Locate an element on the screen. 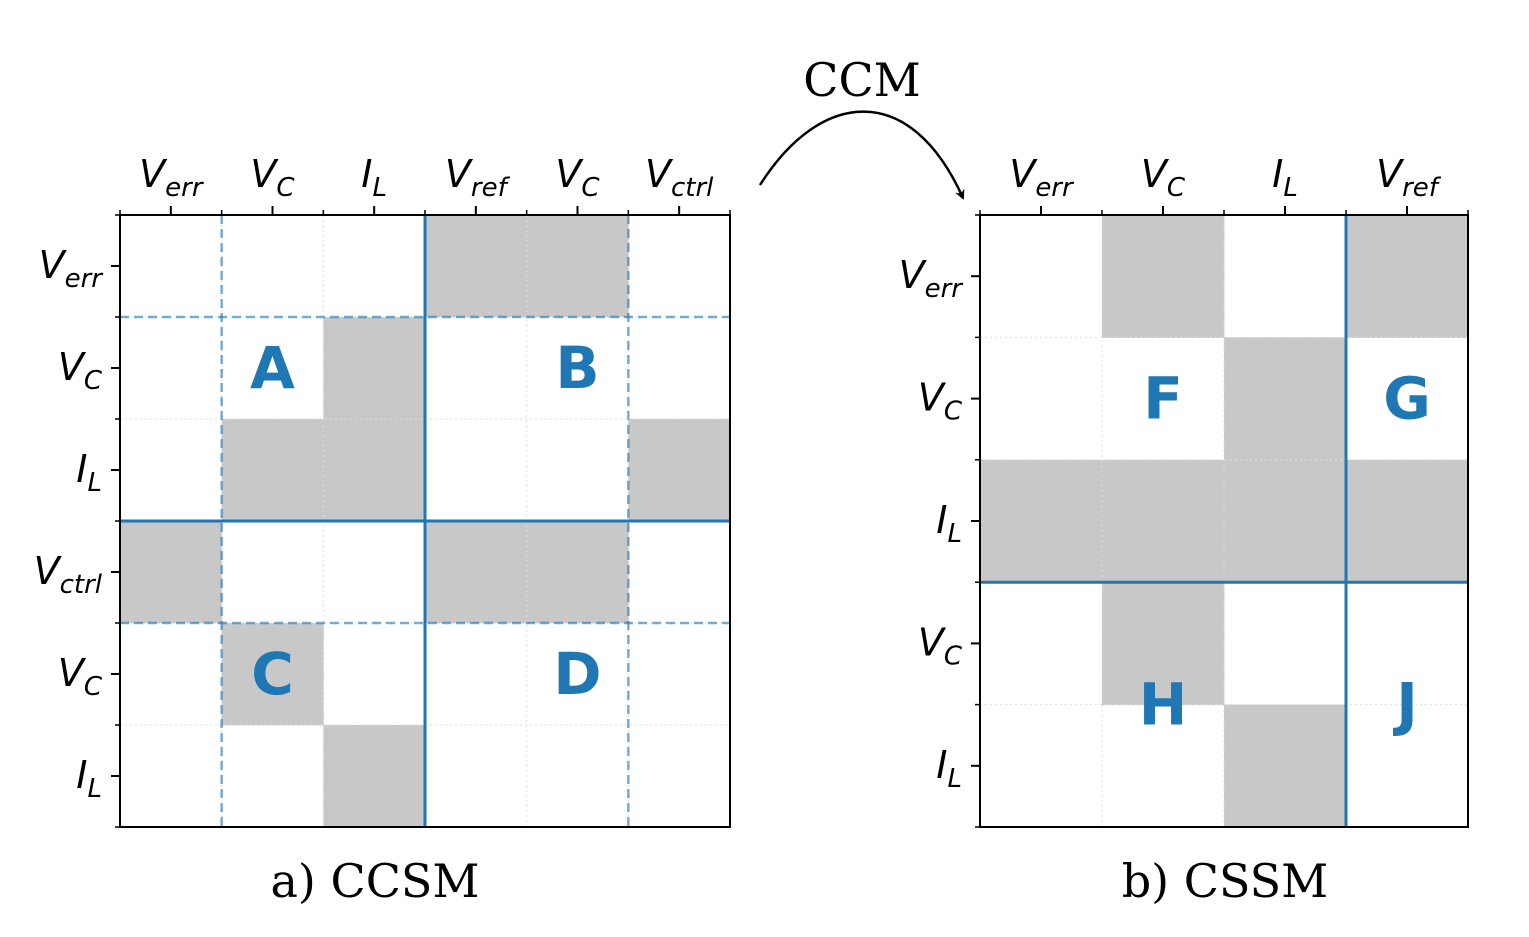 The height and width of the screenshot is (937, 1529). block-label-g: G is located at coordinates (1407, 399).